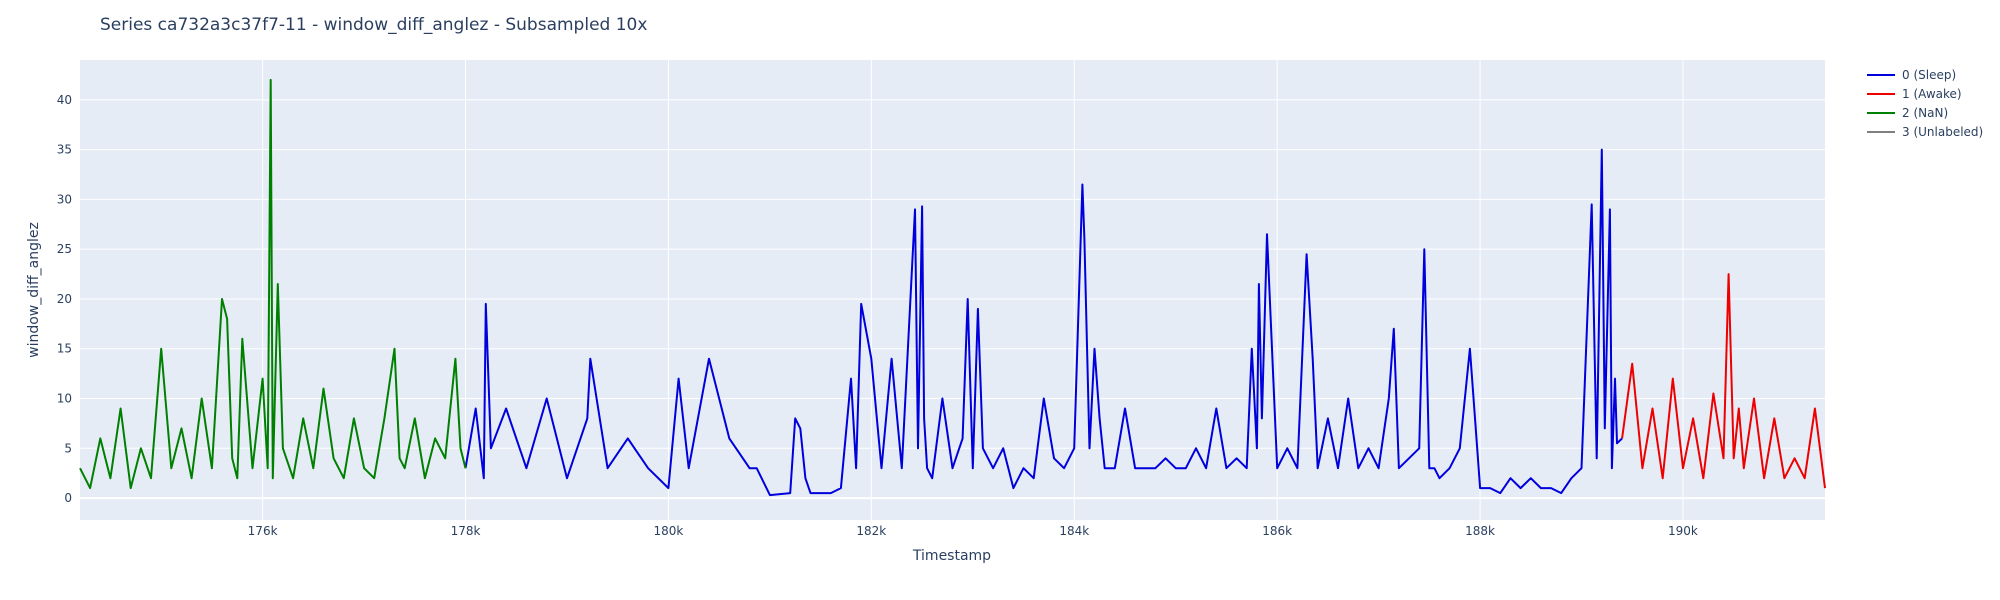 The width and height of the screenshot is (2000, 600). What do you see at coordinates (1683, 531) in the screenshot?
I see `x-tick-label: 190k` at bounding box center [1683, 531].